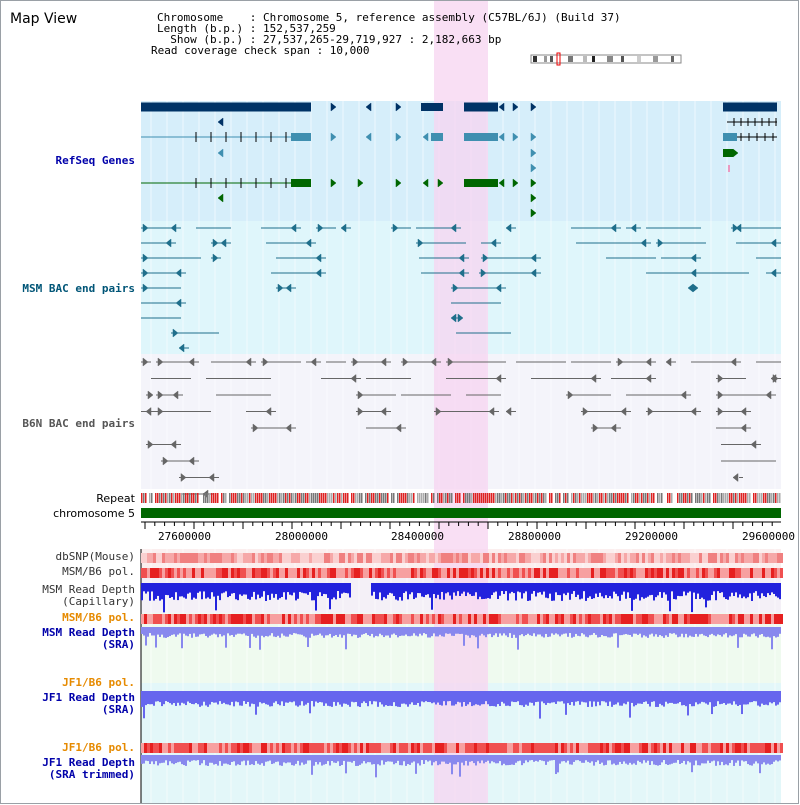  What do you see at coordinates (191, 362) in the screenshot?
I see `b6n-bac-end` at bounding box center [191, 362].